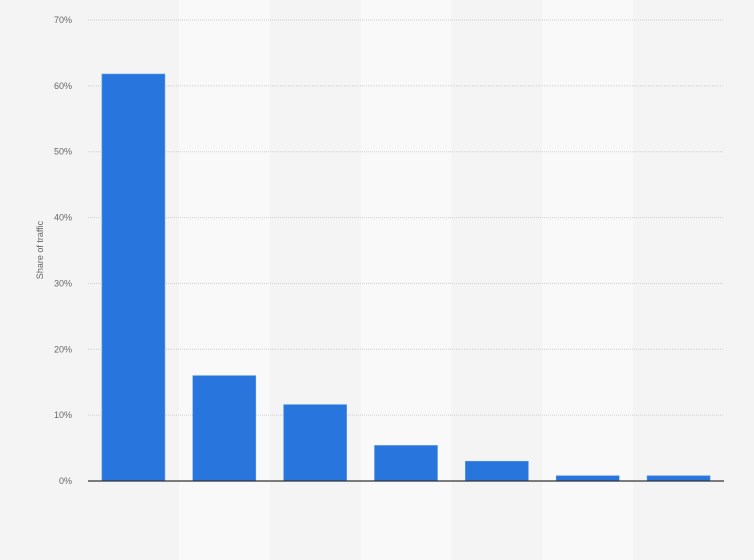 The width and height of the screenshot is (754, 560). What do you see at coordinates (63, 349) in the screenshot?
I see `y-tick-label: 20%` at bounding box center [63, 349].